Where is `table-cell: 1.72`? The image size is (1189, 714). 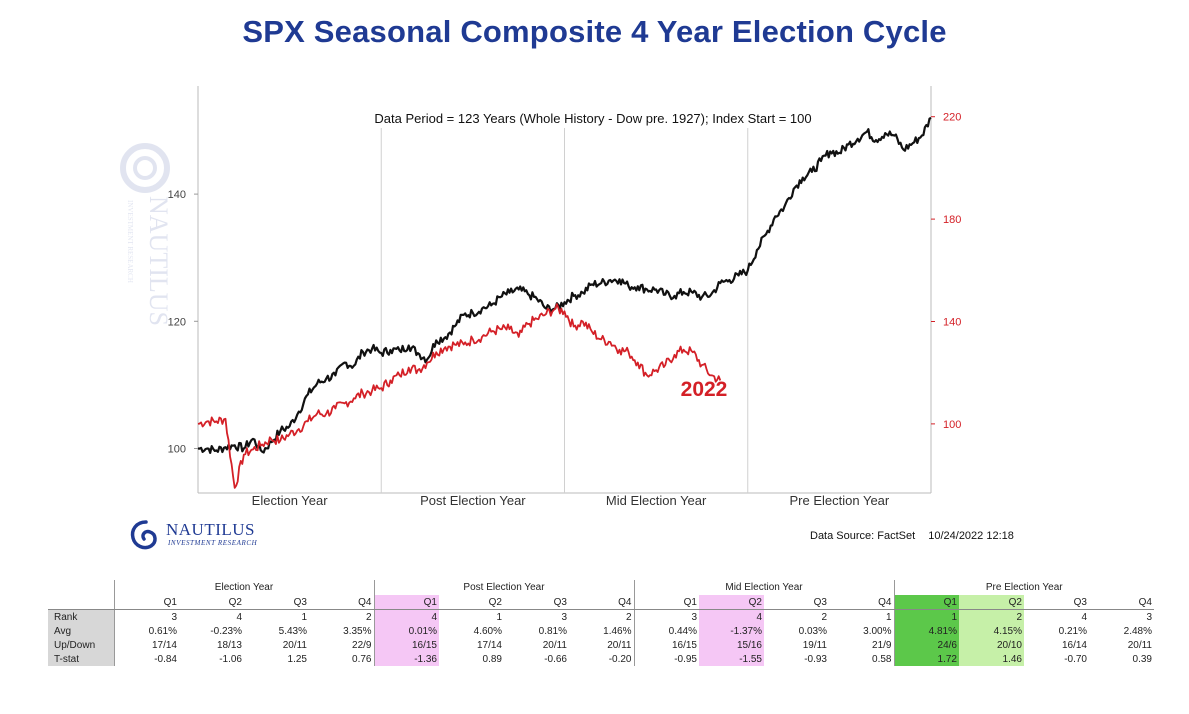 table-cell: 1.72 is located at coordinates (926, 659).